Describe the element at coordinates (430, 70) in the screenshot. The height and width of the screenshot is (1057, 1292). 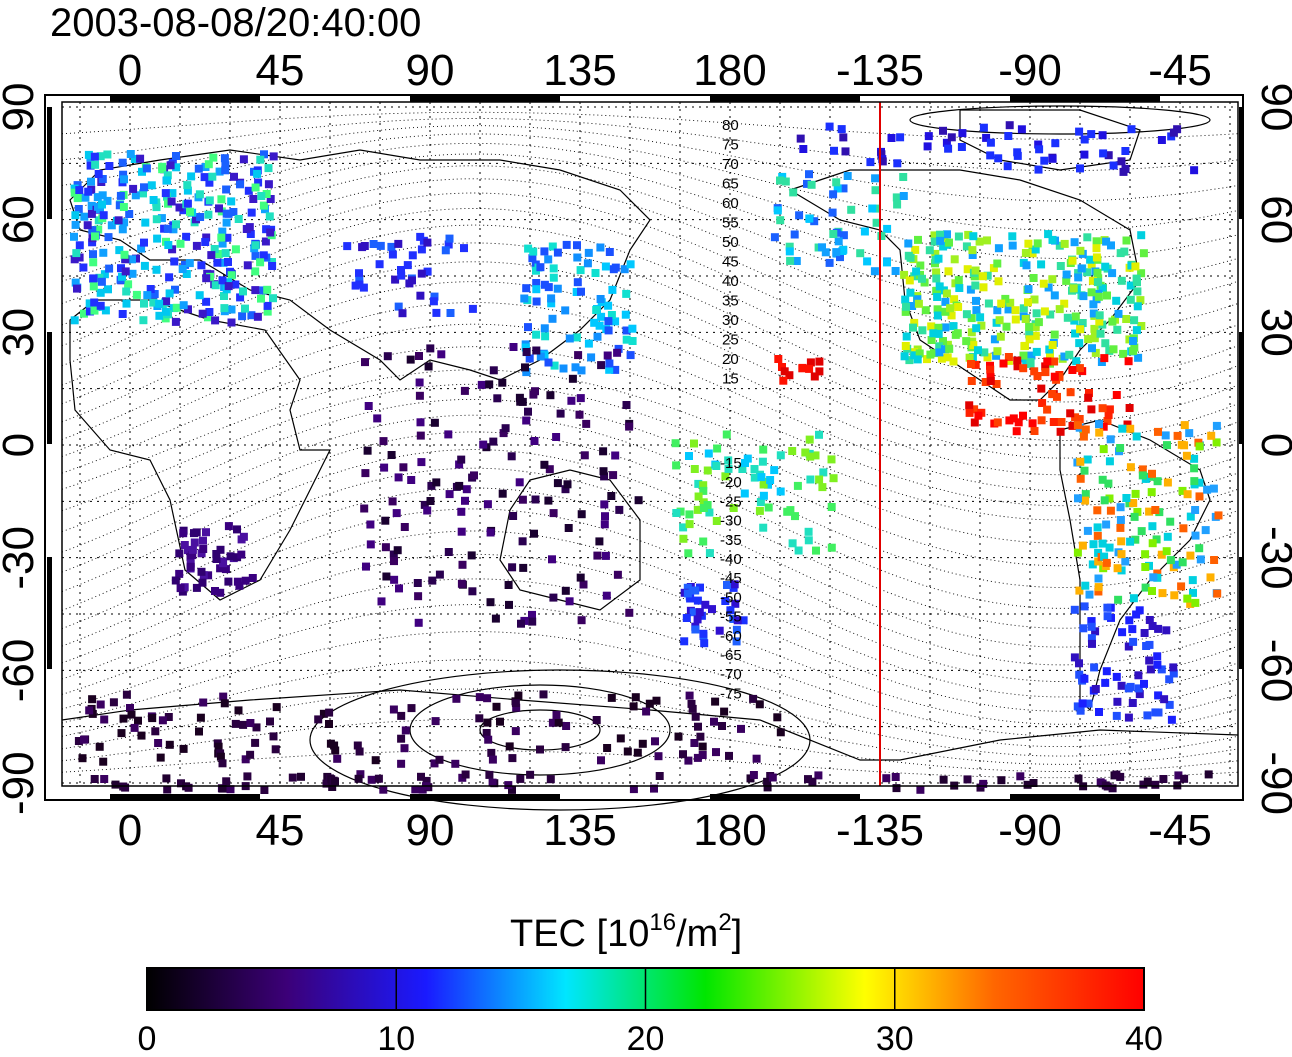
I see `axis-tick-label: 90` at that location.